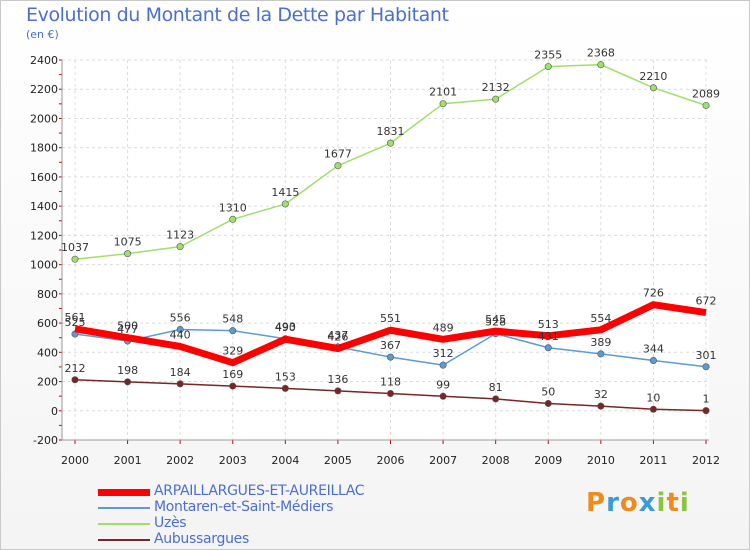  Describe the element at coordinates (443, 92) in the screenshot. I see `data-label: 2101` at that location.